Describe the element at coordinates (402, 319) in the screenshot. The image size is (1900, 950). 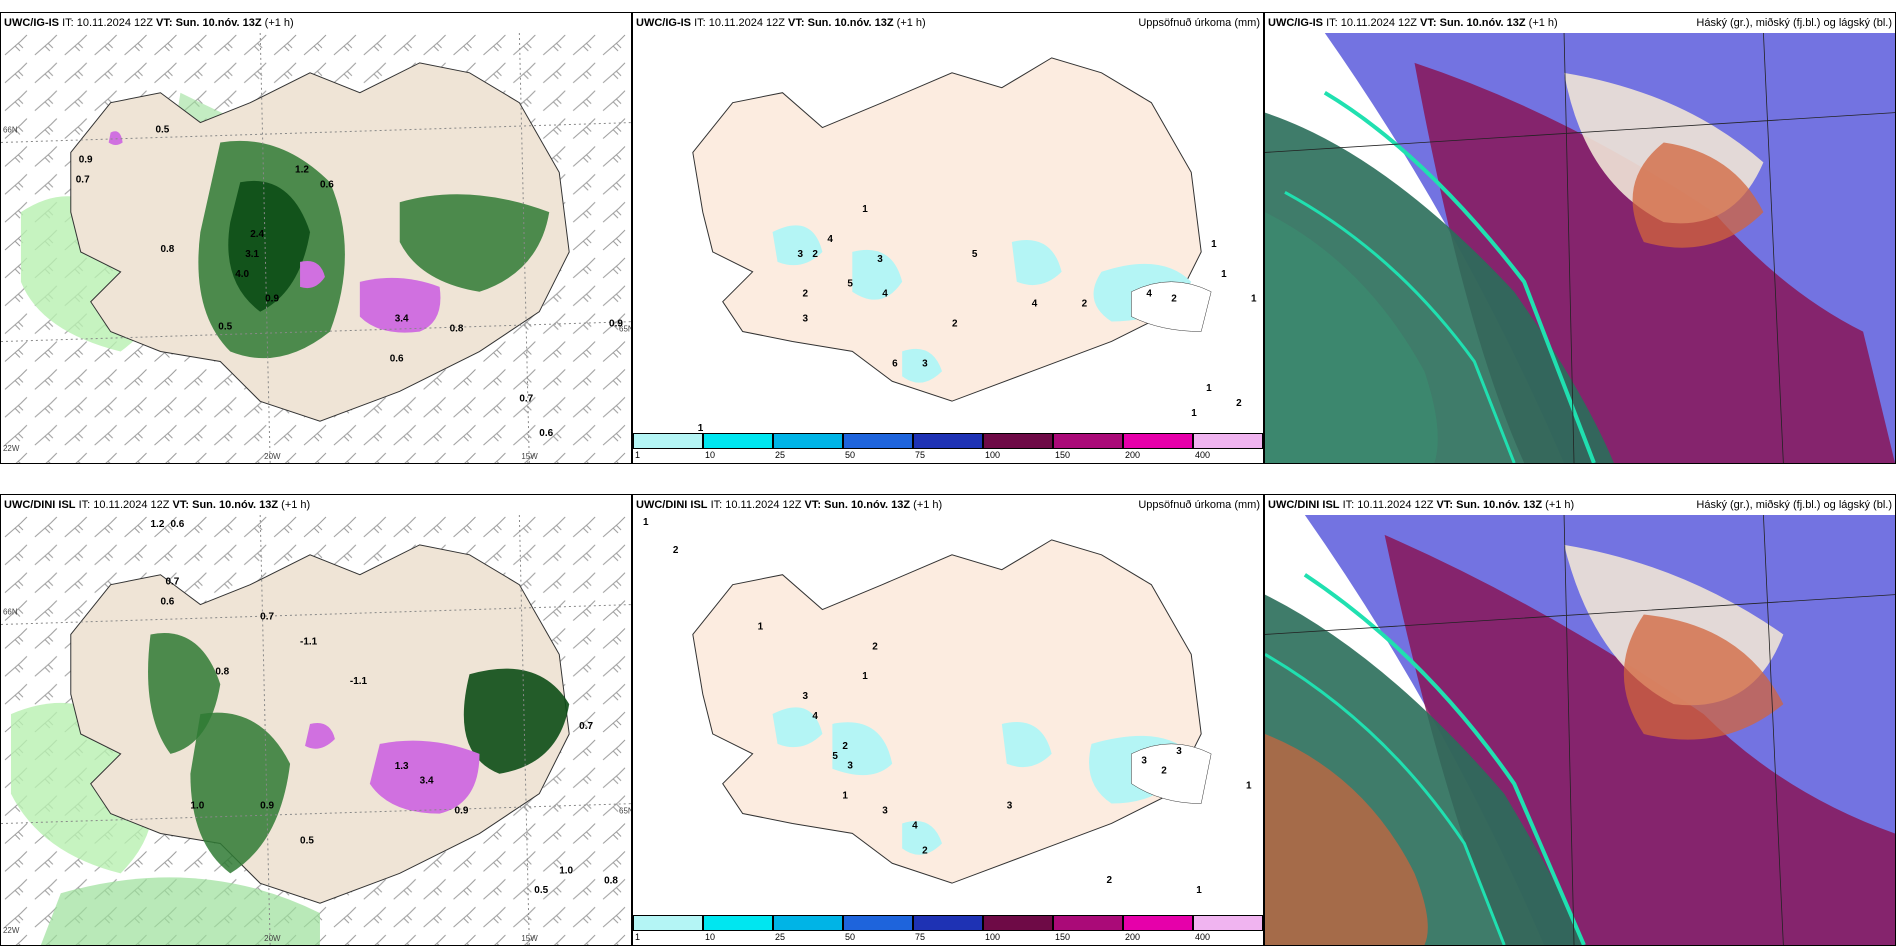
I see `value-label: 3.4` at that location.